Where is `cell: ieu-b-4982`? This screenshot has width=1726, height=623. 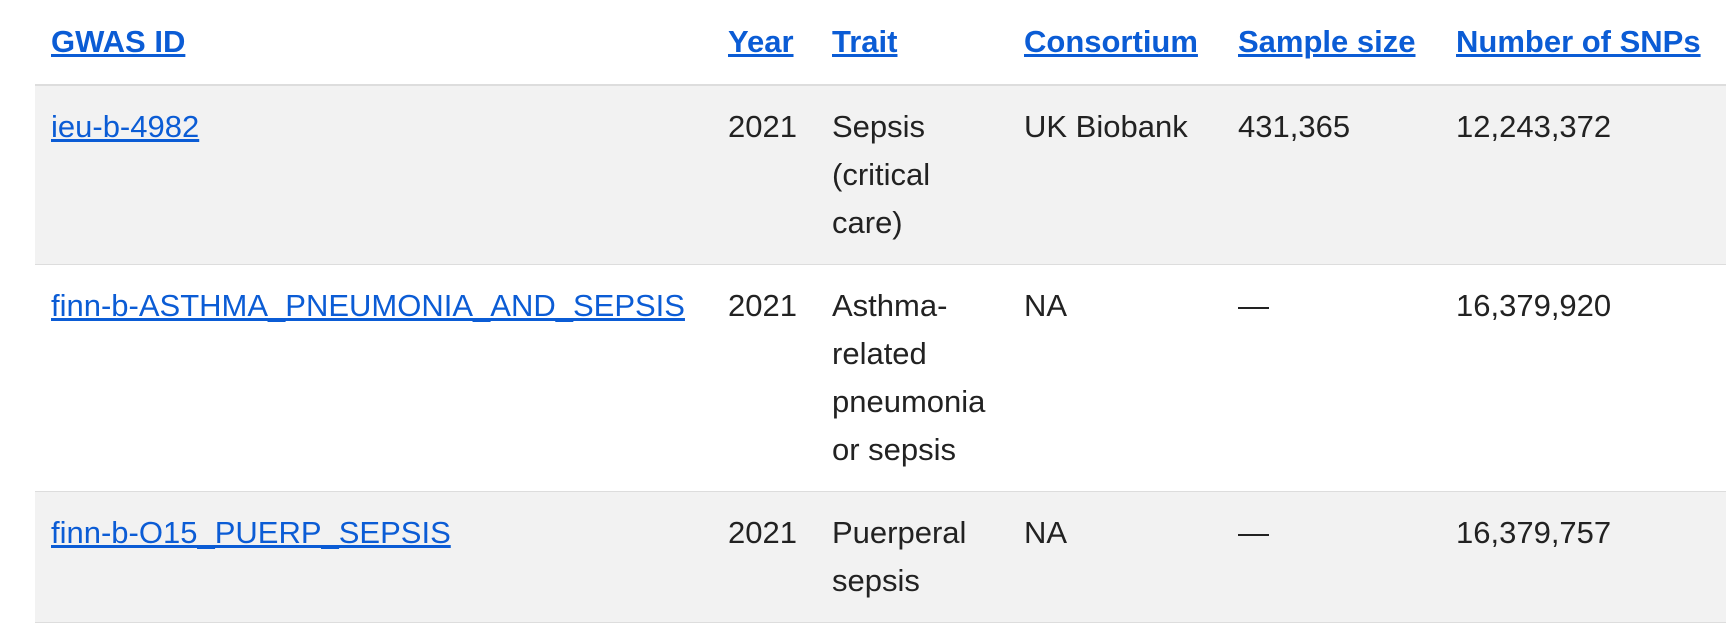 cell: ieu-b-4982 is located at coordinates (373, 175).